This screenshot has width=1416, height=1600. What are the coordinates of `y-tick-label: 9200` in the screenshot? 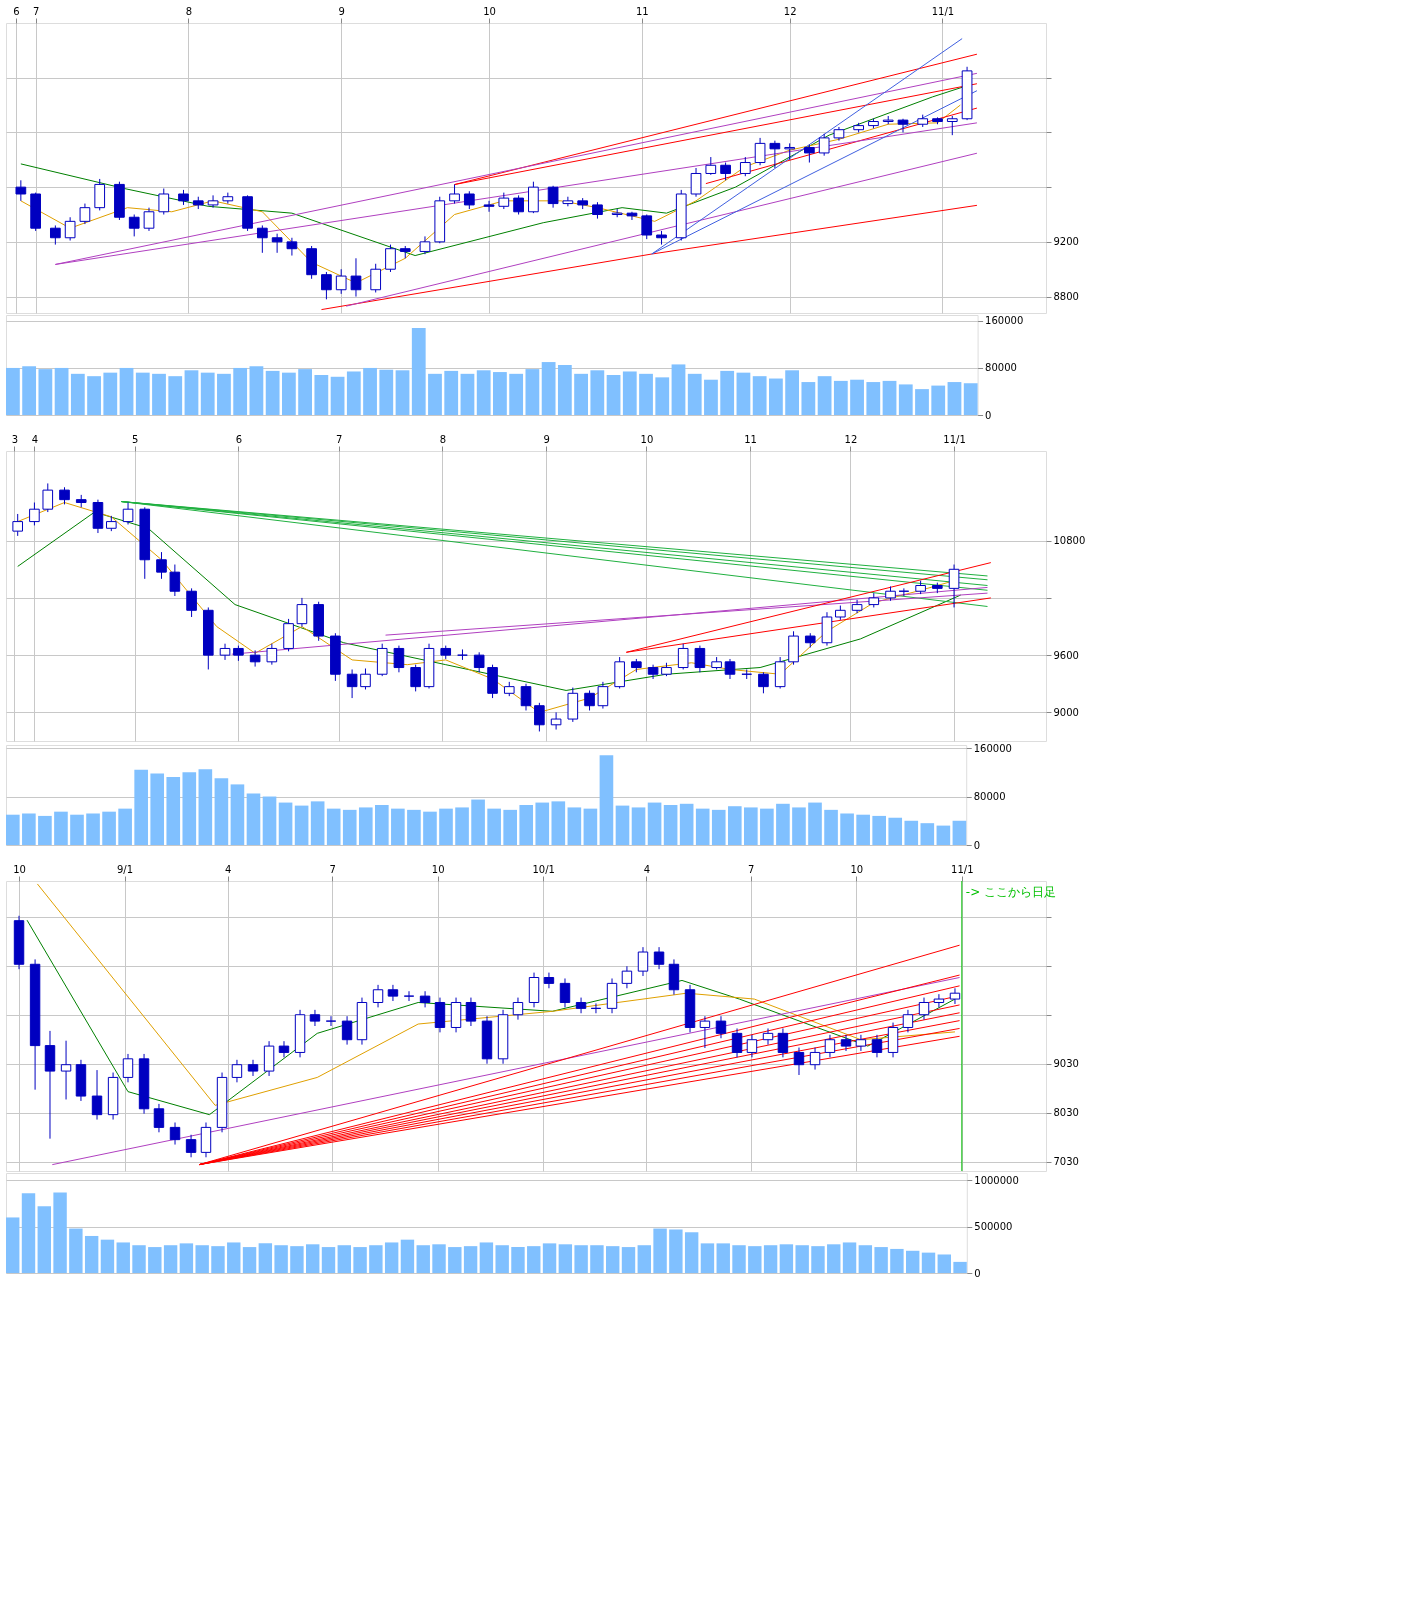 It's located at (1066, 242).